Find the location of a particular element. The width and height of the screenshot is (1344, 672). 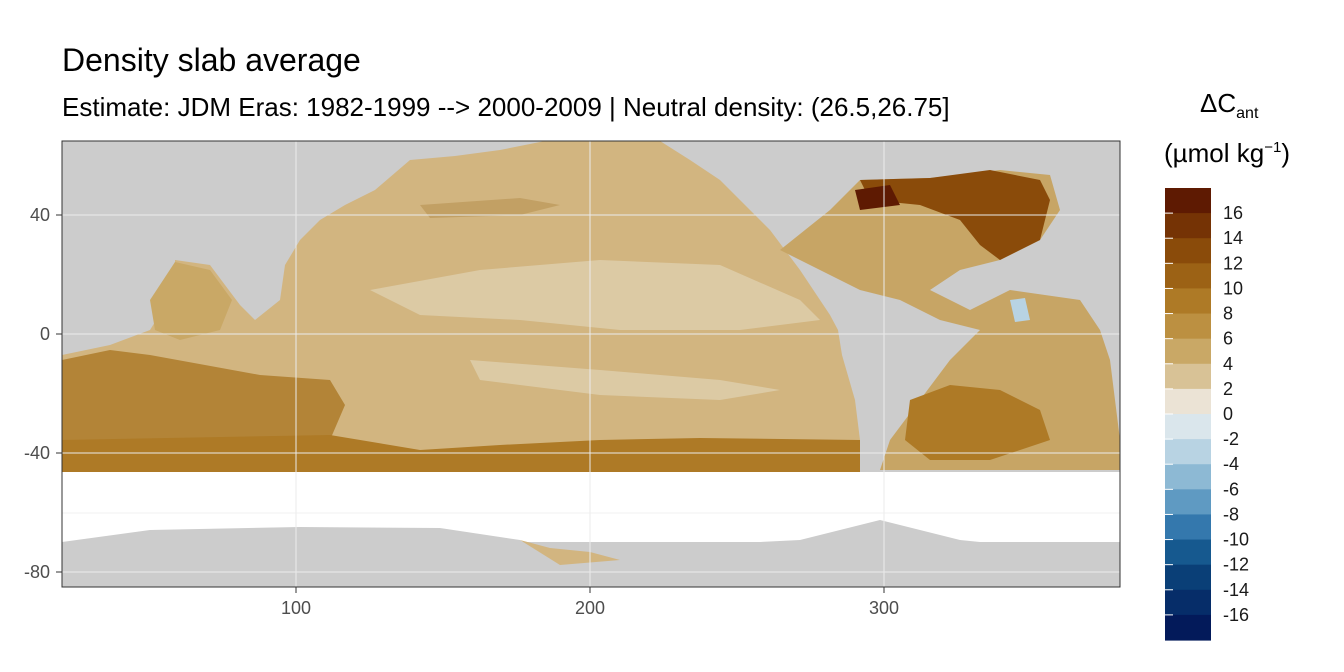

legend-title-unit: (µmol kg−1) is located at coordinates (1227, 153).